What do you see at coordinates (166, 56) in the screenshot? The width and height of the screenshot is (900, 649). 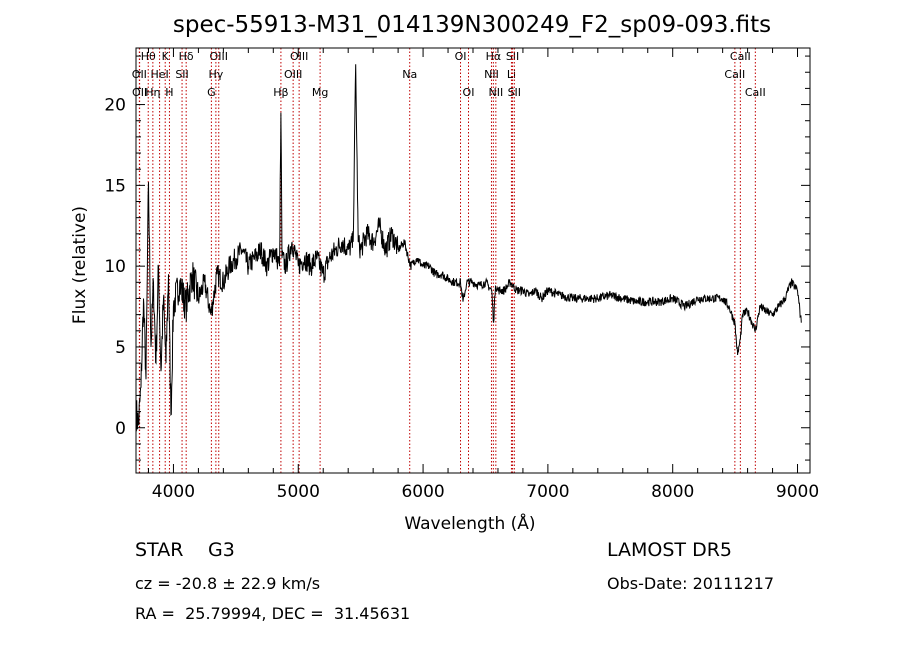 I see `spectral-line-label: K` at bounding box center [166, 56].